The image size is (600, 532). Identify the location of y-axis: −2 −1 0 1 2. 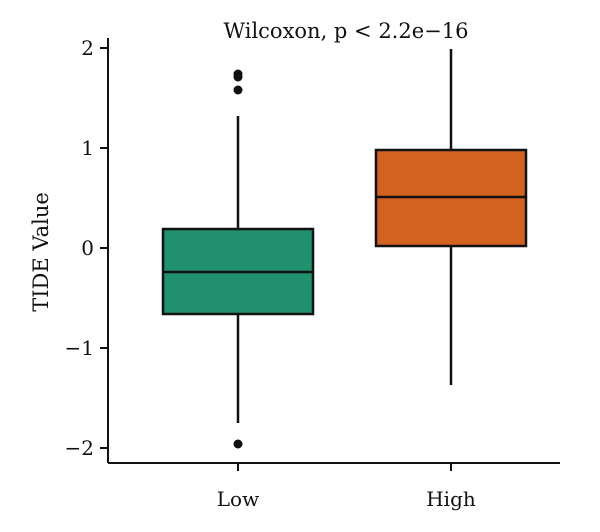
(87, 249).